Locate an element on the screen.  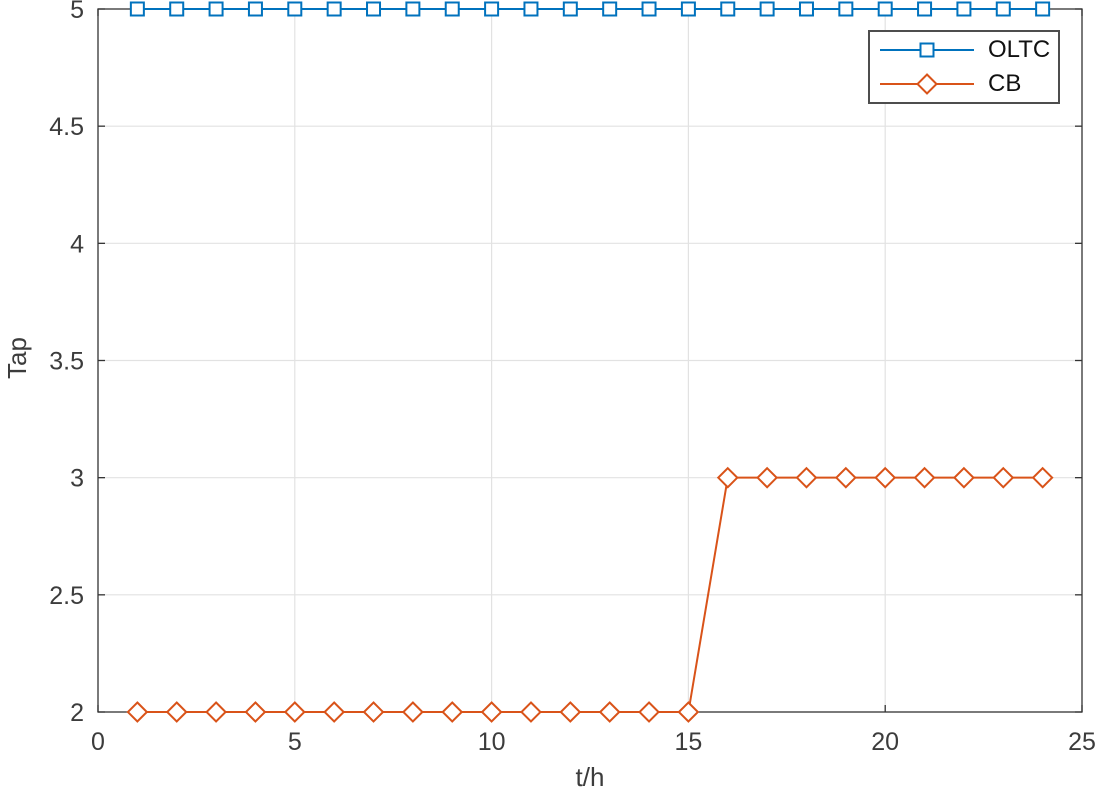
x-tick-label: 10 is located at coordinates (492, 742).